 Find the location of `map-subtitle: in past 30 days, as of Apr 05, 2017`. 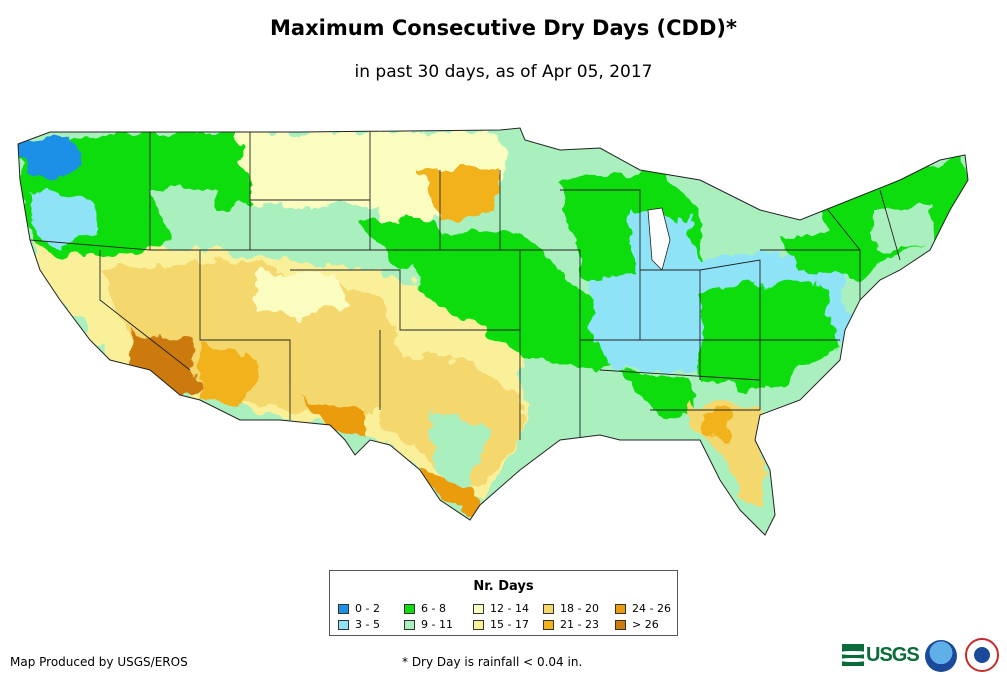

map-subtitle: in past 30 days, as of Apr 05, 2017 is located at coordinates (503, 72).